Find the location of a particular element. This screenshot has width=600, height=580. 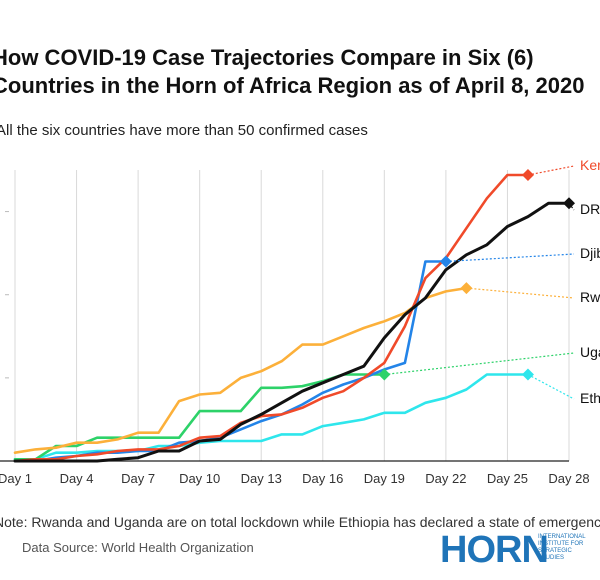

series-label-djibouti: Djib is located at coordinates (590, 253).